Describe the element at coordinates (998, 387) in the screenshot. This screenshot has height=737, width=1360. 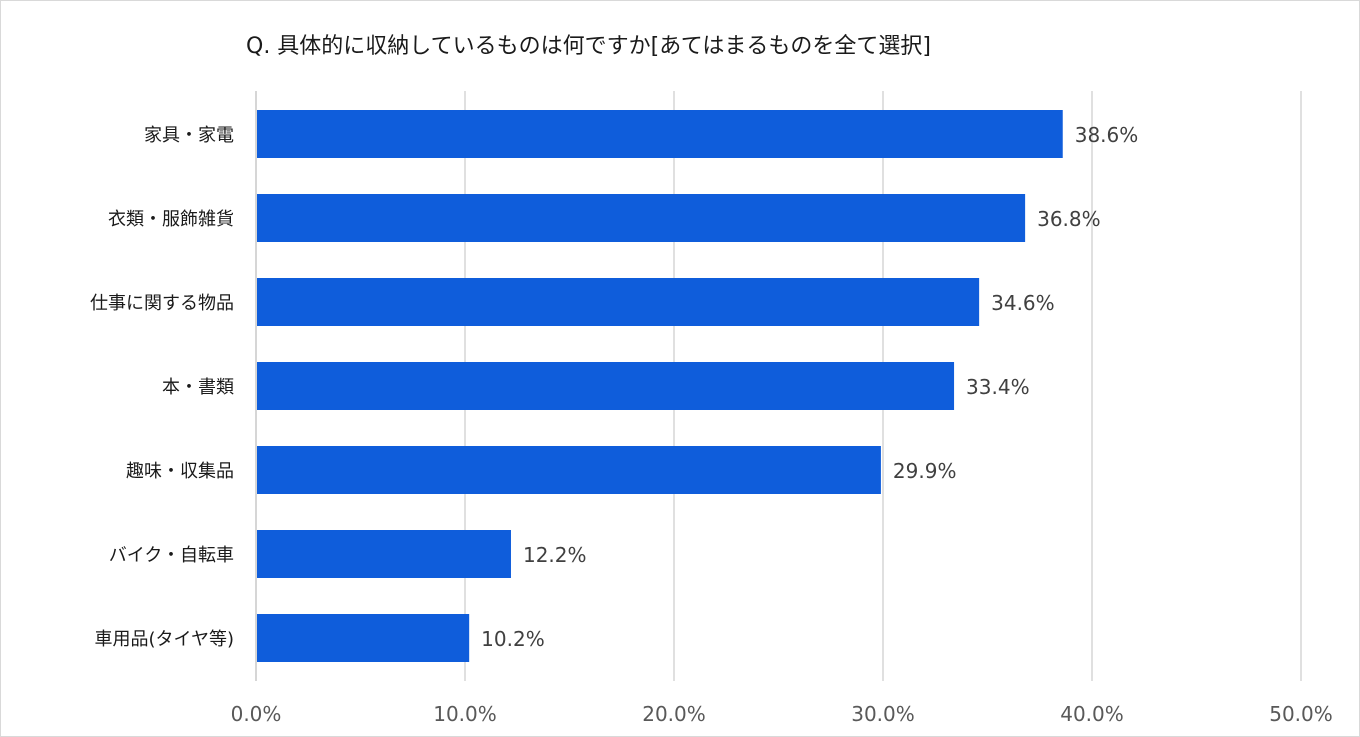
I see `data-label: 33.4%` at that location.